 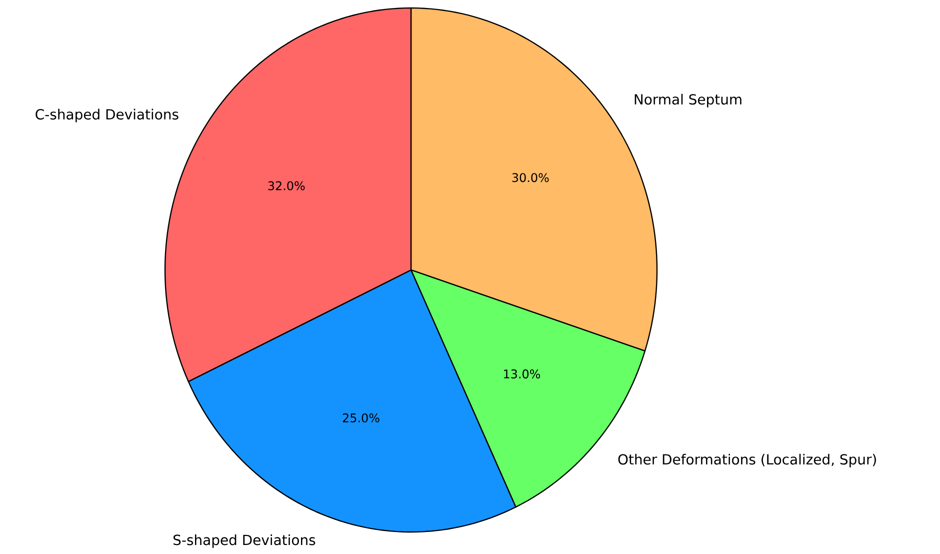 I want to click on slice-label: Normal Septum, so click(x=688, y=101).